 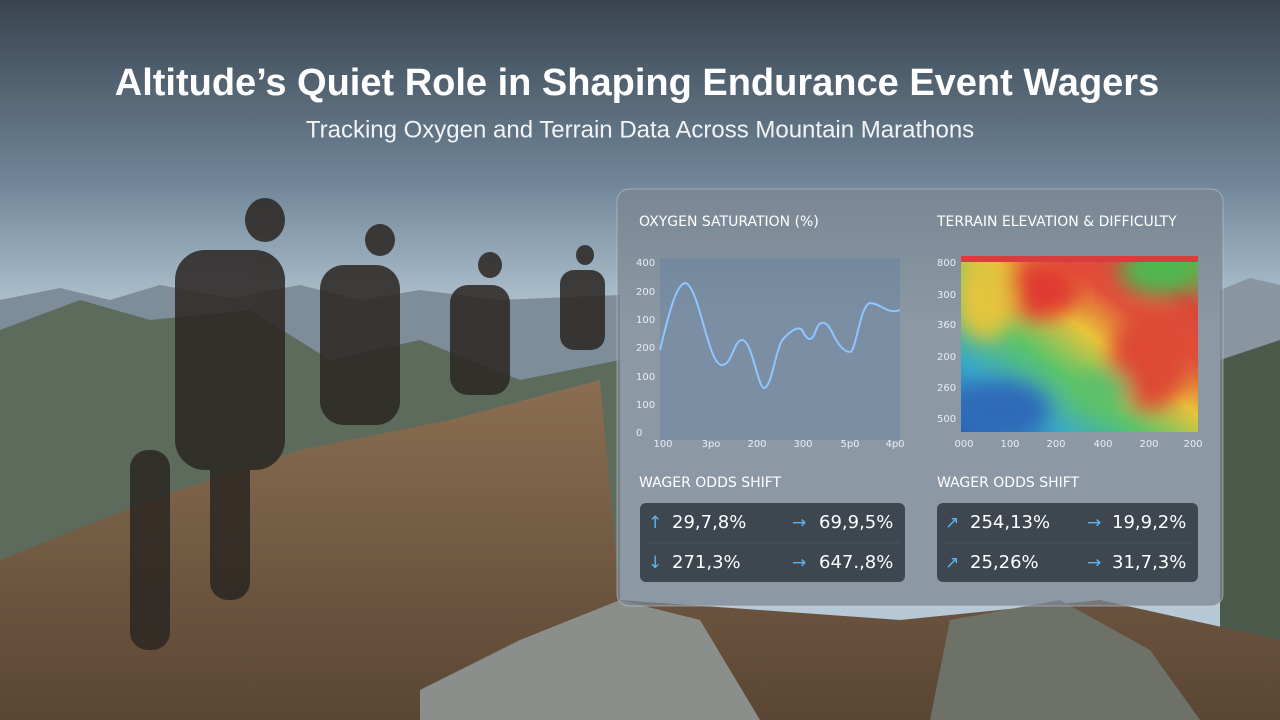 I want to click on rock, so click(x=590, y=660).